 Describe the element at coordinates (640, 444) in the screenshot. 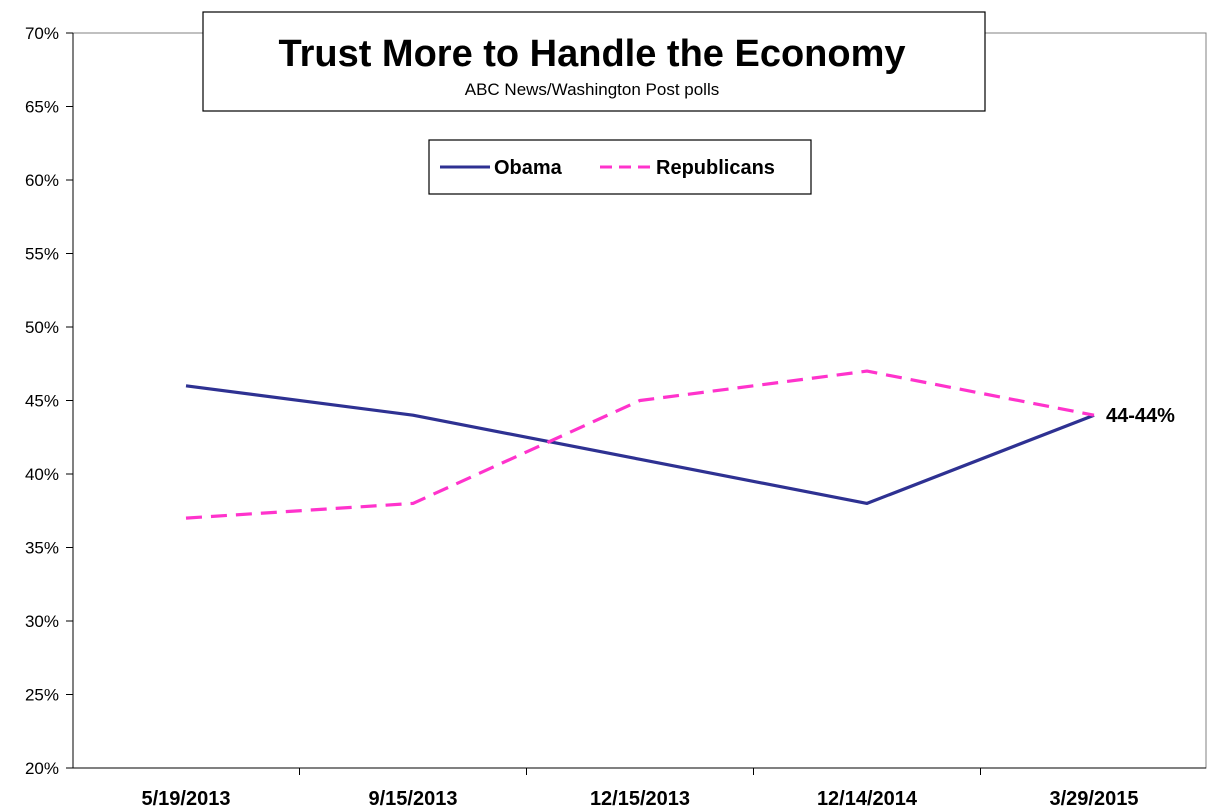

I see `series-layer` at that location.